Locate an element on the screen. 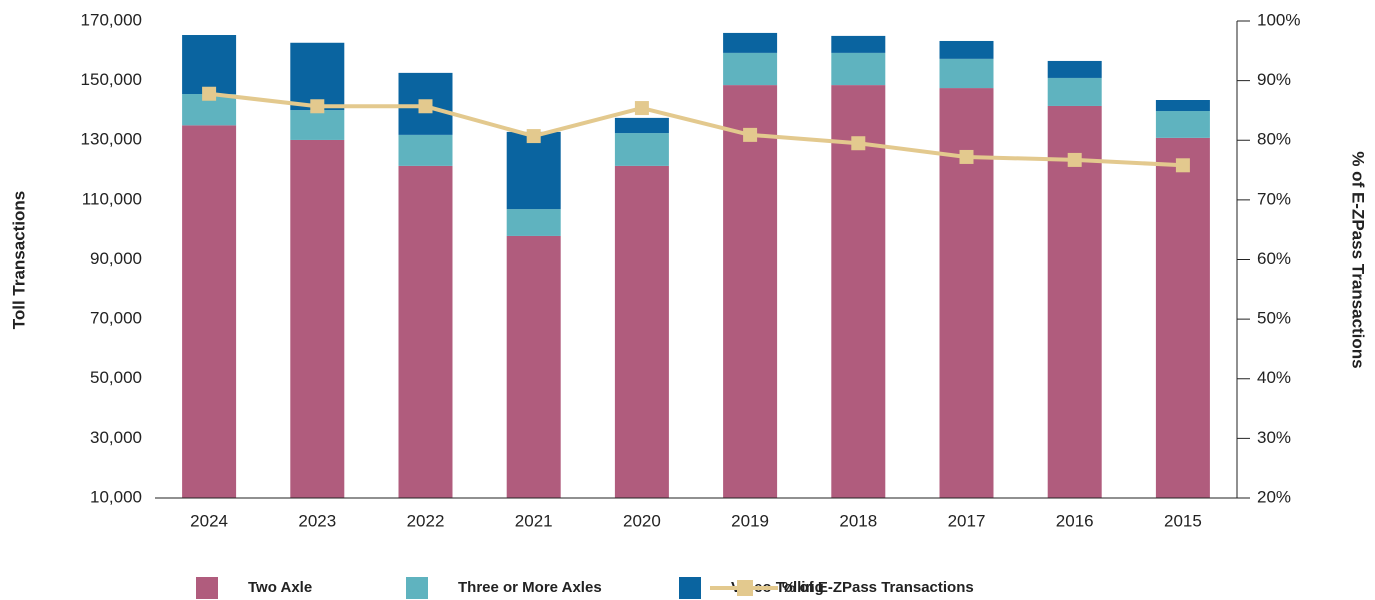 The image size is (1375, 600). x-tick-label: 2015 is located at coordinates (1183, 520).